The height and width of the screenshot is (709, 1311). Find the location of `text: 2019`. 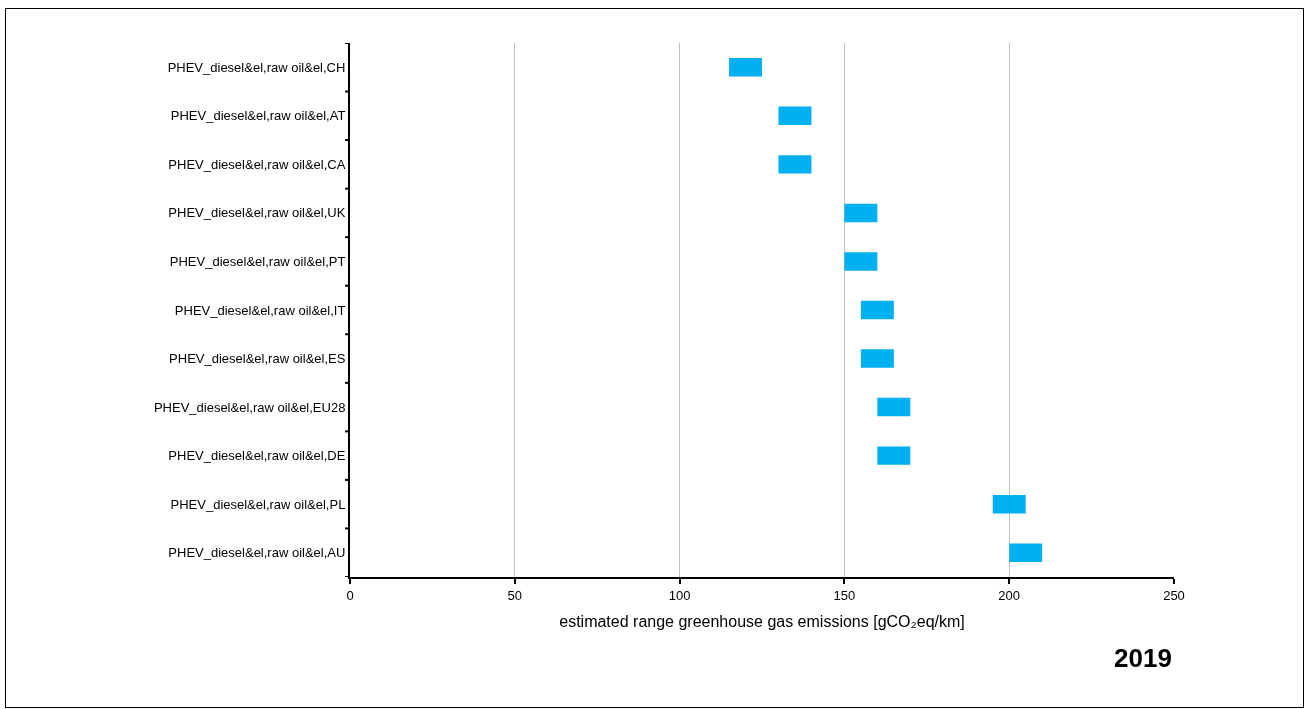

text: 2019 is located at coordinates (1143, 658).